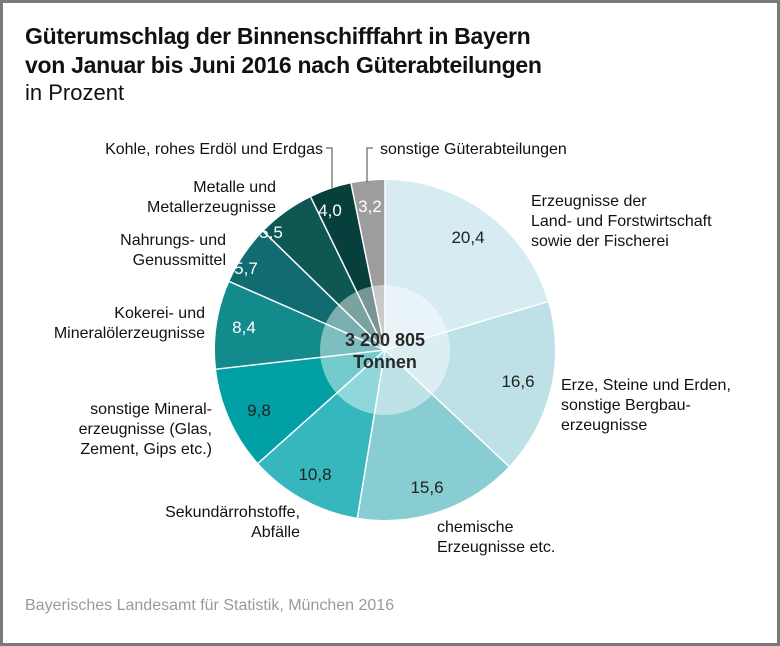 The height and width of the screenshot is (646, 780). I want to click on data-label: 15,6, so click(426, 487).